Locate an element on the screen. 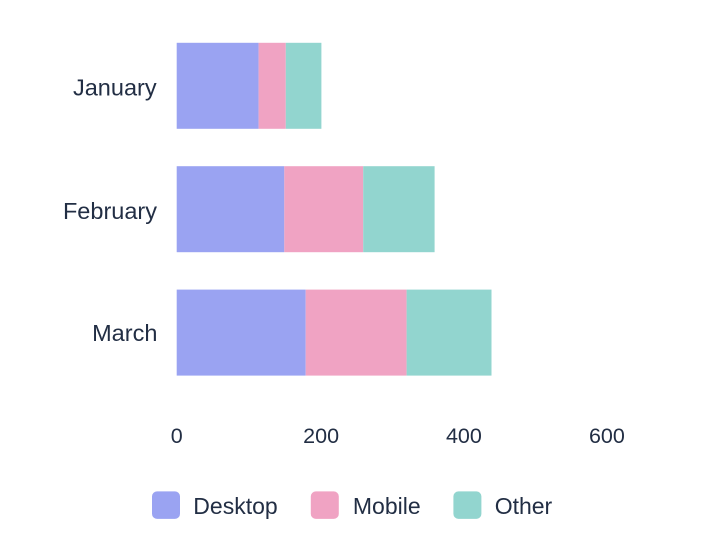  svg-text: 400 is located at coordinates (464, 436).